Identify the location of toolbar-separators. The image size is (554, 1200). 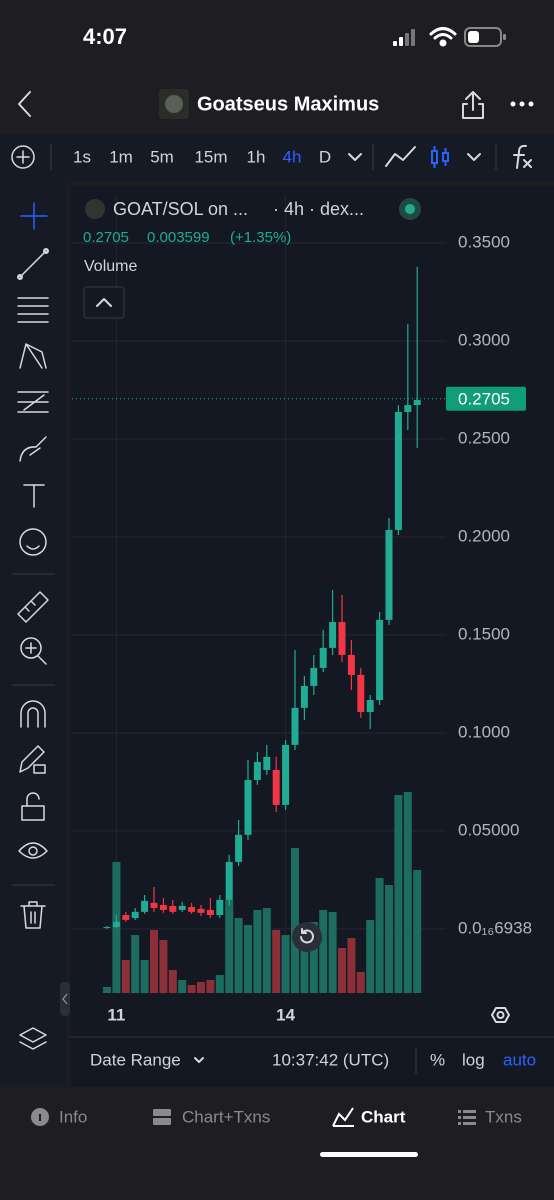
(33, 729).